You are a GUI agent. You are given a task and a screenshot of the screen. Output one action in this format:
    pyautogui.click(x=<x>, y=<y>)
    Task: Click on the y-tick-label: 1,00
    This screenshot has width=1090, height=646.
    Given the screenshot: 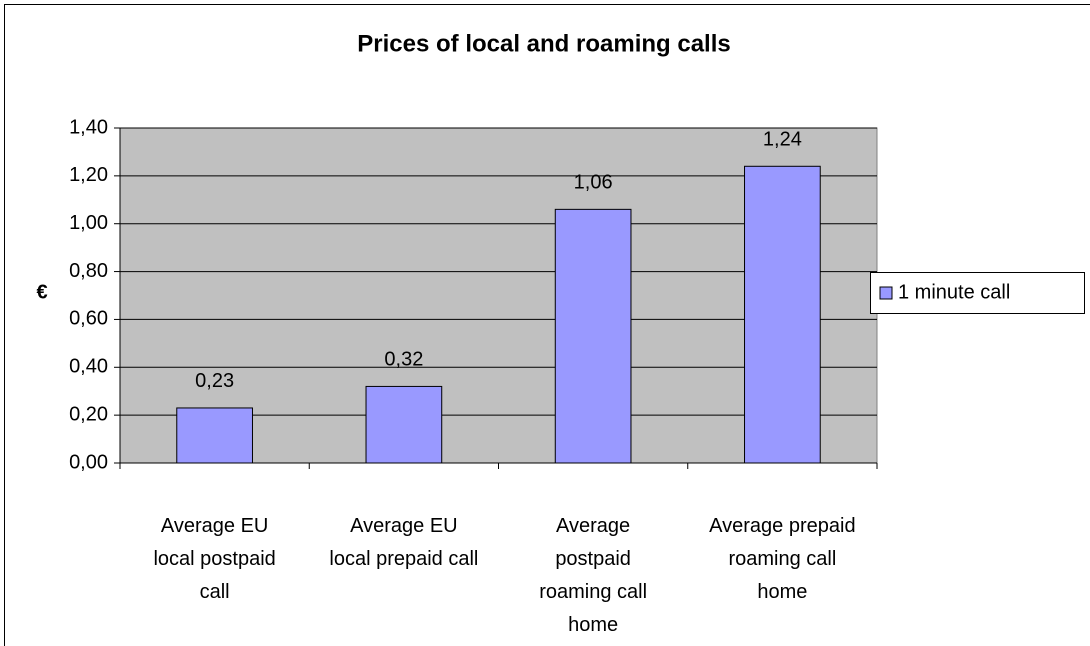 What is the action you would take?
    pyautogui.click(x=88, y=223)
    